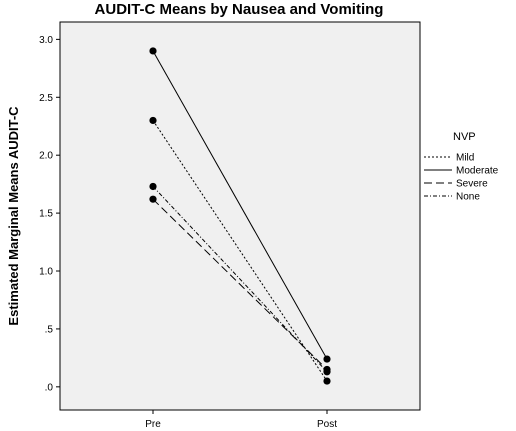  I want to click on legend-label: None, so click(468, 197).